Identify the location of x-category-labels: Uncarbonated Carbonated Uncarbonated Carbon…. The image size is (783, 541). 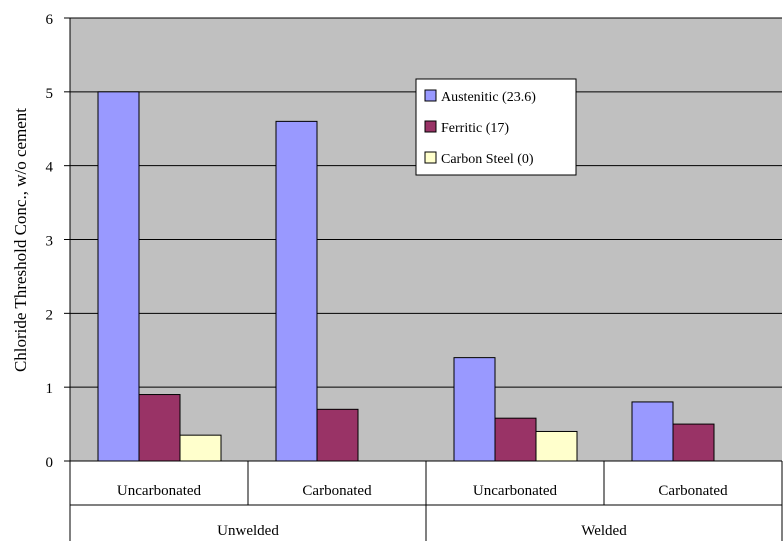
(422, 511).